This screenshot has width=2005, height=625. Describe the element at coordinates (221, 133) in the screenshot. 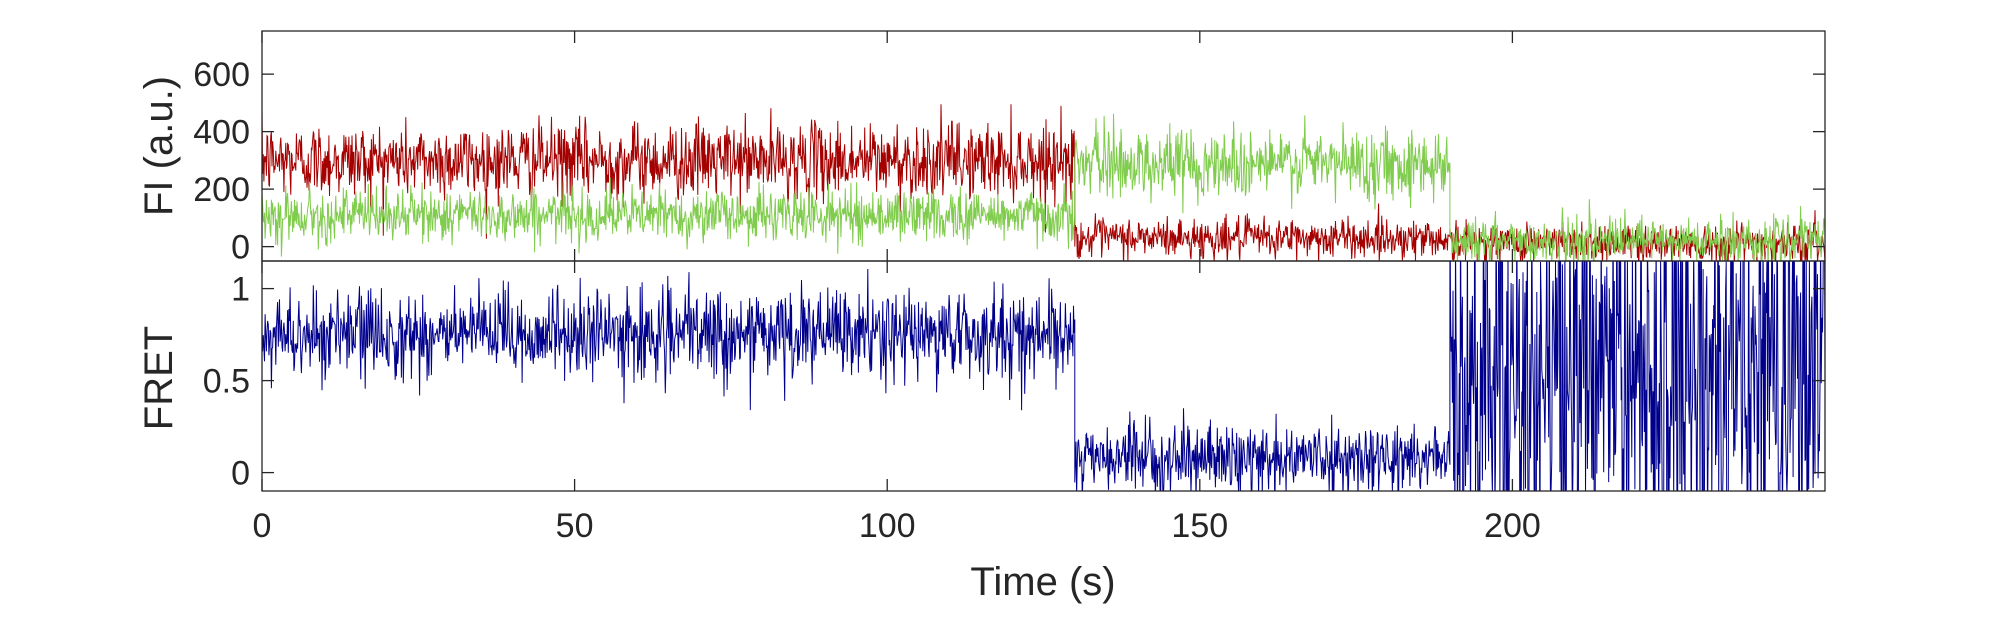

I see `y-tick-label: 400` at that location.